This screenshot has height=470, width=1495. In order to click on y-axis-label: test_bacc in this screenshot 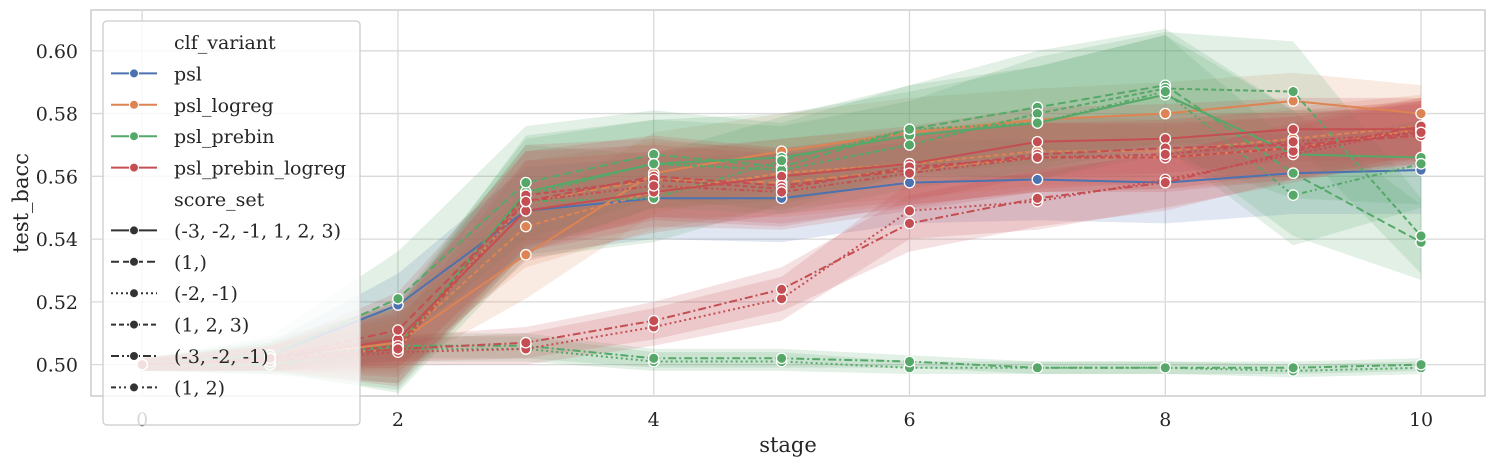, I will do `click(21, 203)`.